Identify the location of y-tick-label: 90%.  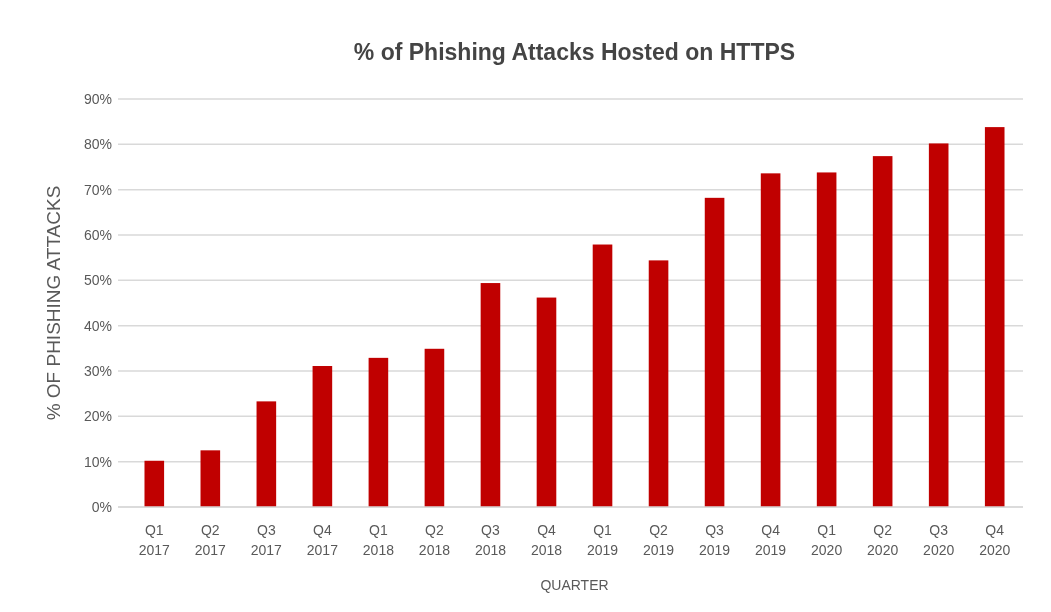
(97, 98).